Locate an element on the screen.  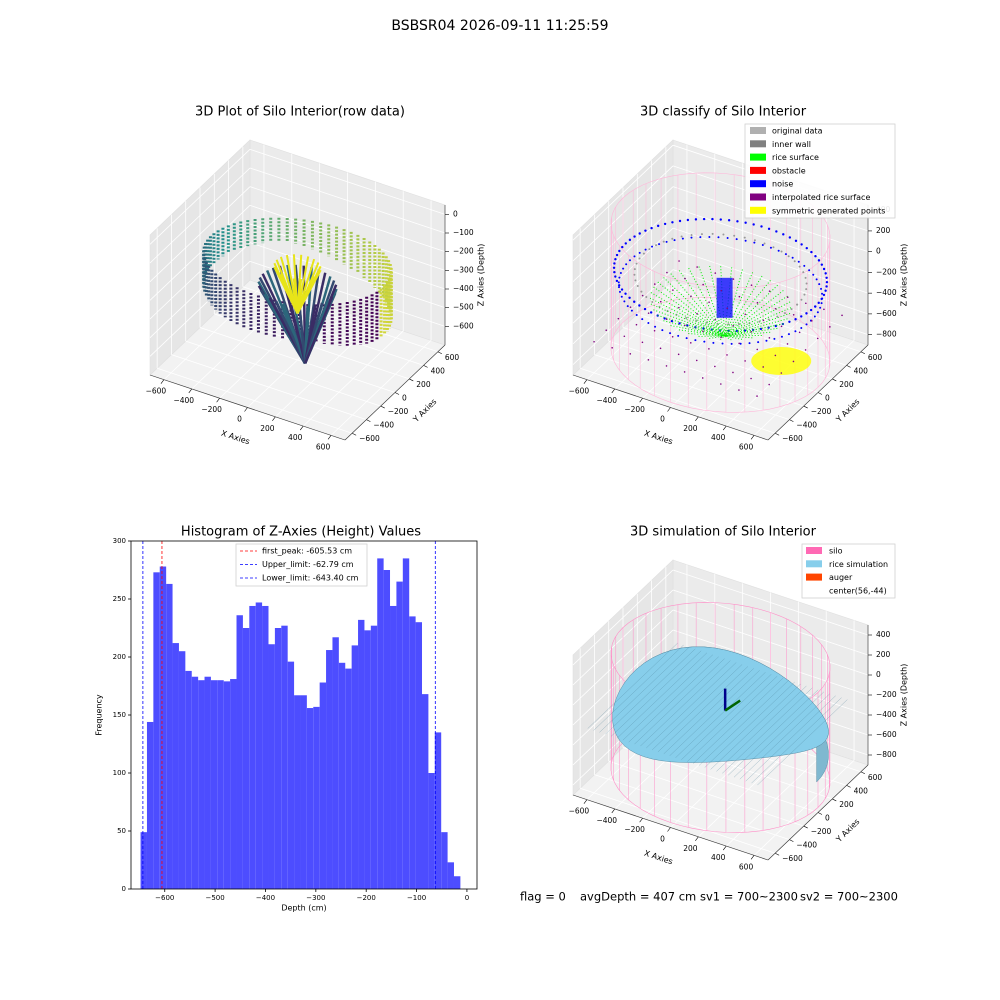
x-tick-label: −400 is located at coordinates (606, 820).